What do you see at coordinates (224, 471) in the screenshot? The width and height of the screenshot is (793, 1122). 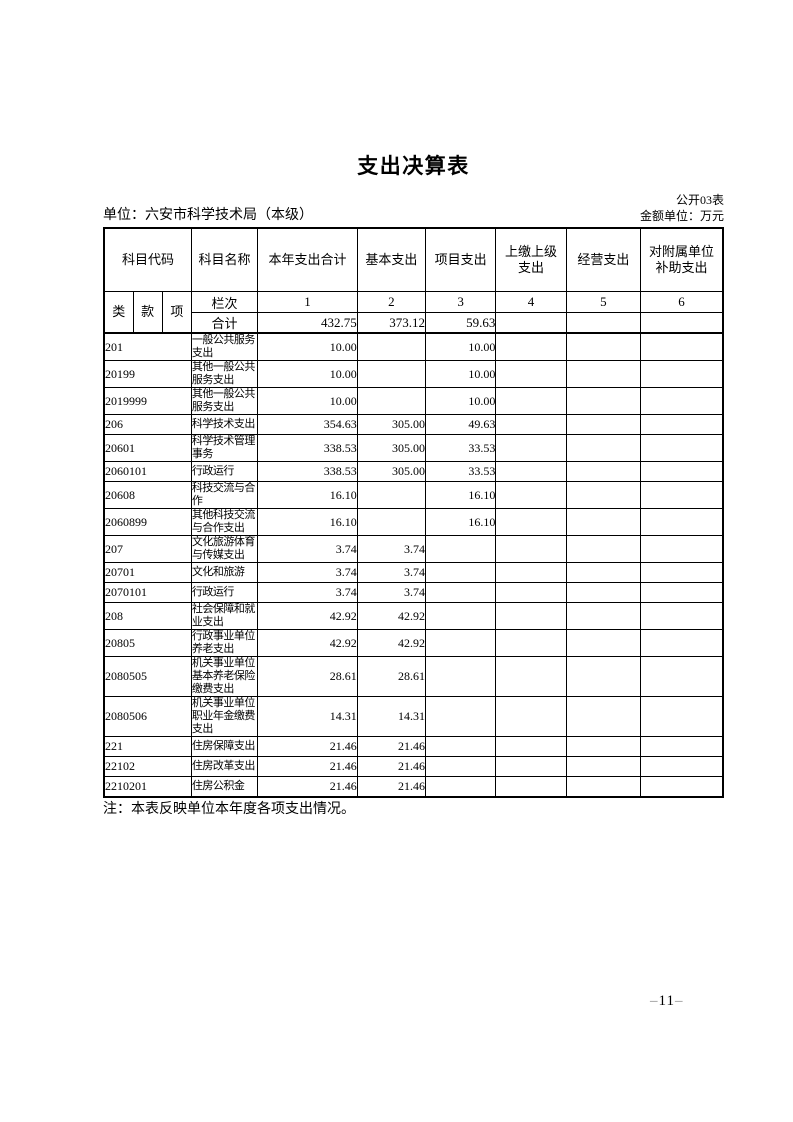 I see `subject-name: 行政运行` at bounding box center [224, 471].